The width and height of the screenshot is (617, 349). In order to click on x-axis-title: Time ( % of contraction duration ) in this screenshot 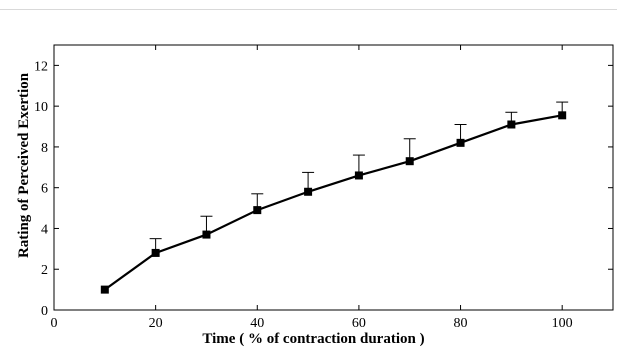, I will do `click(313, 339)`.